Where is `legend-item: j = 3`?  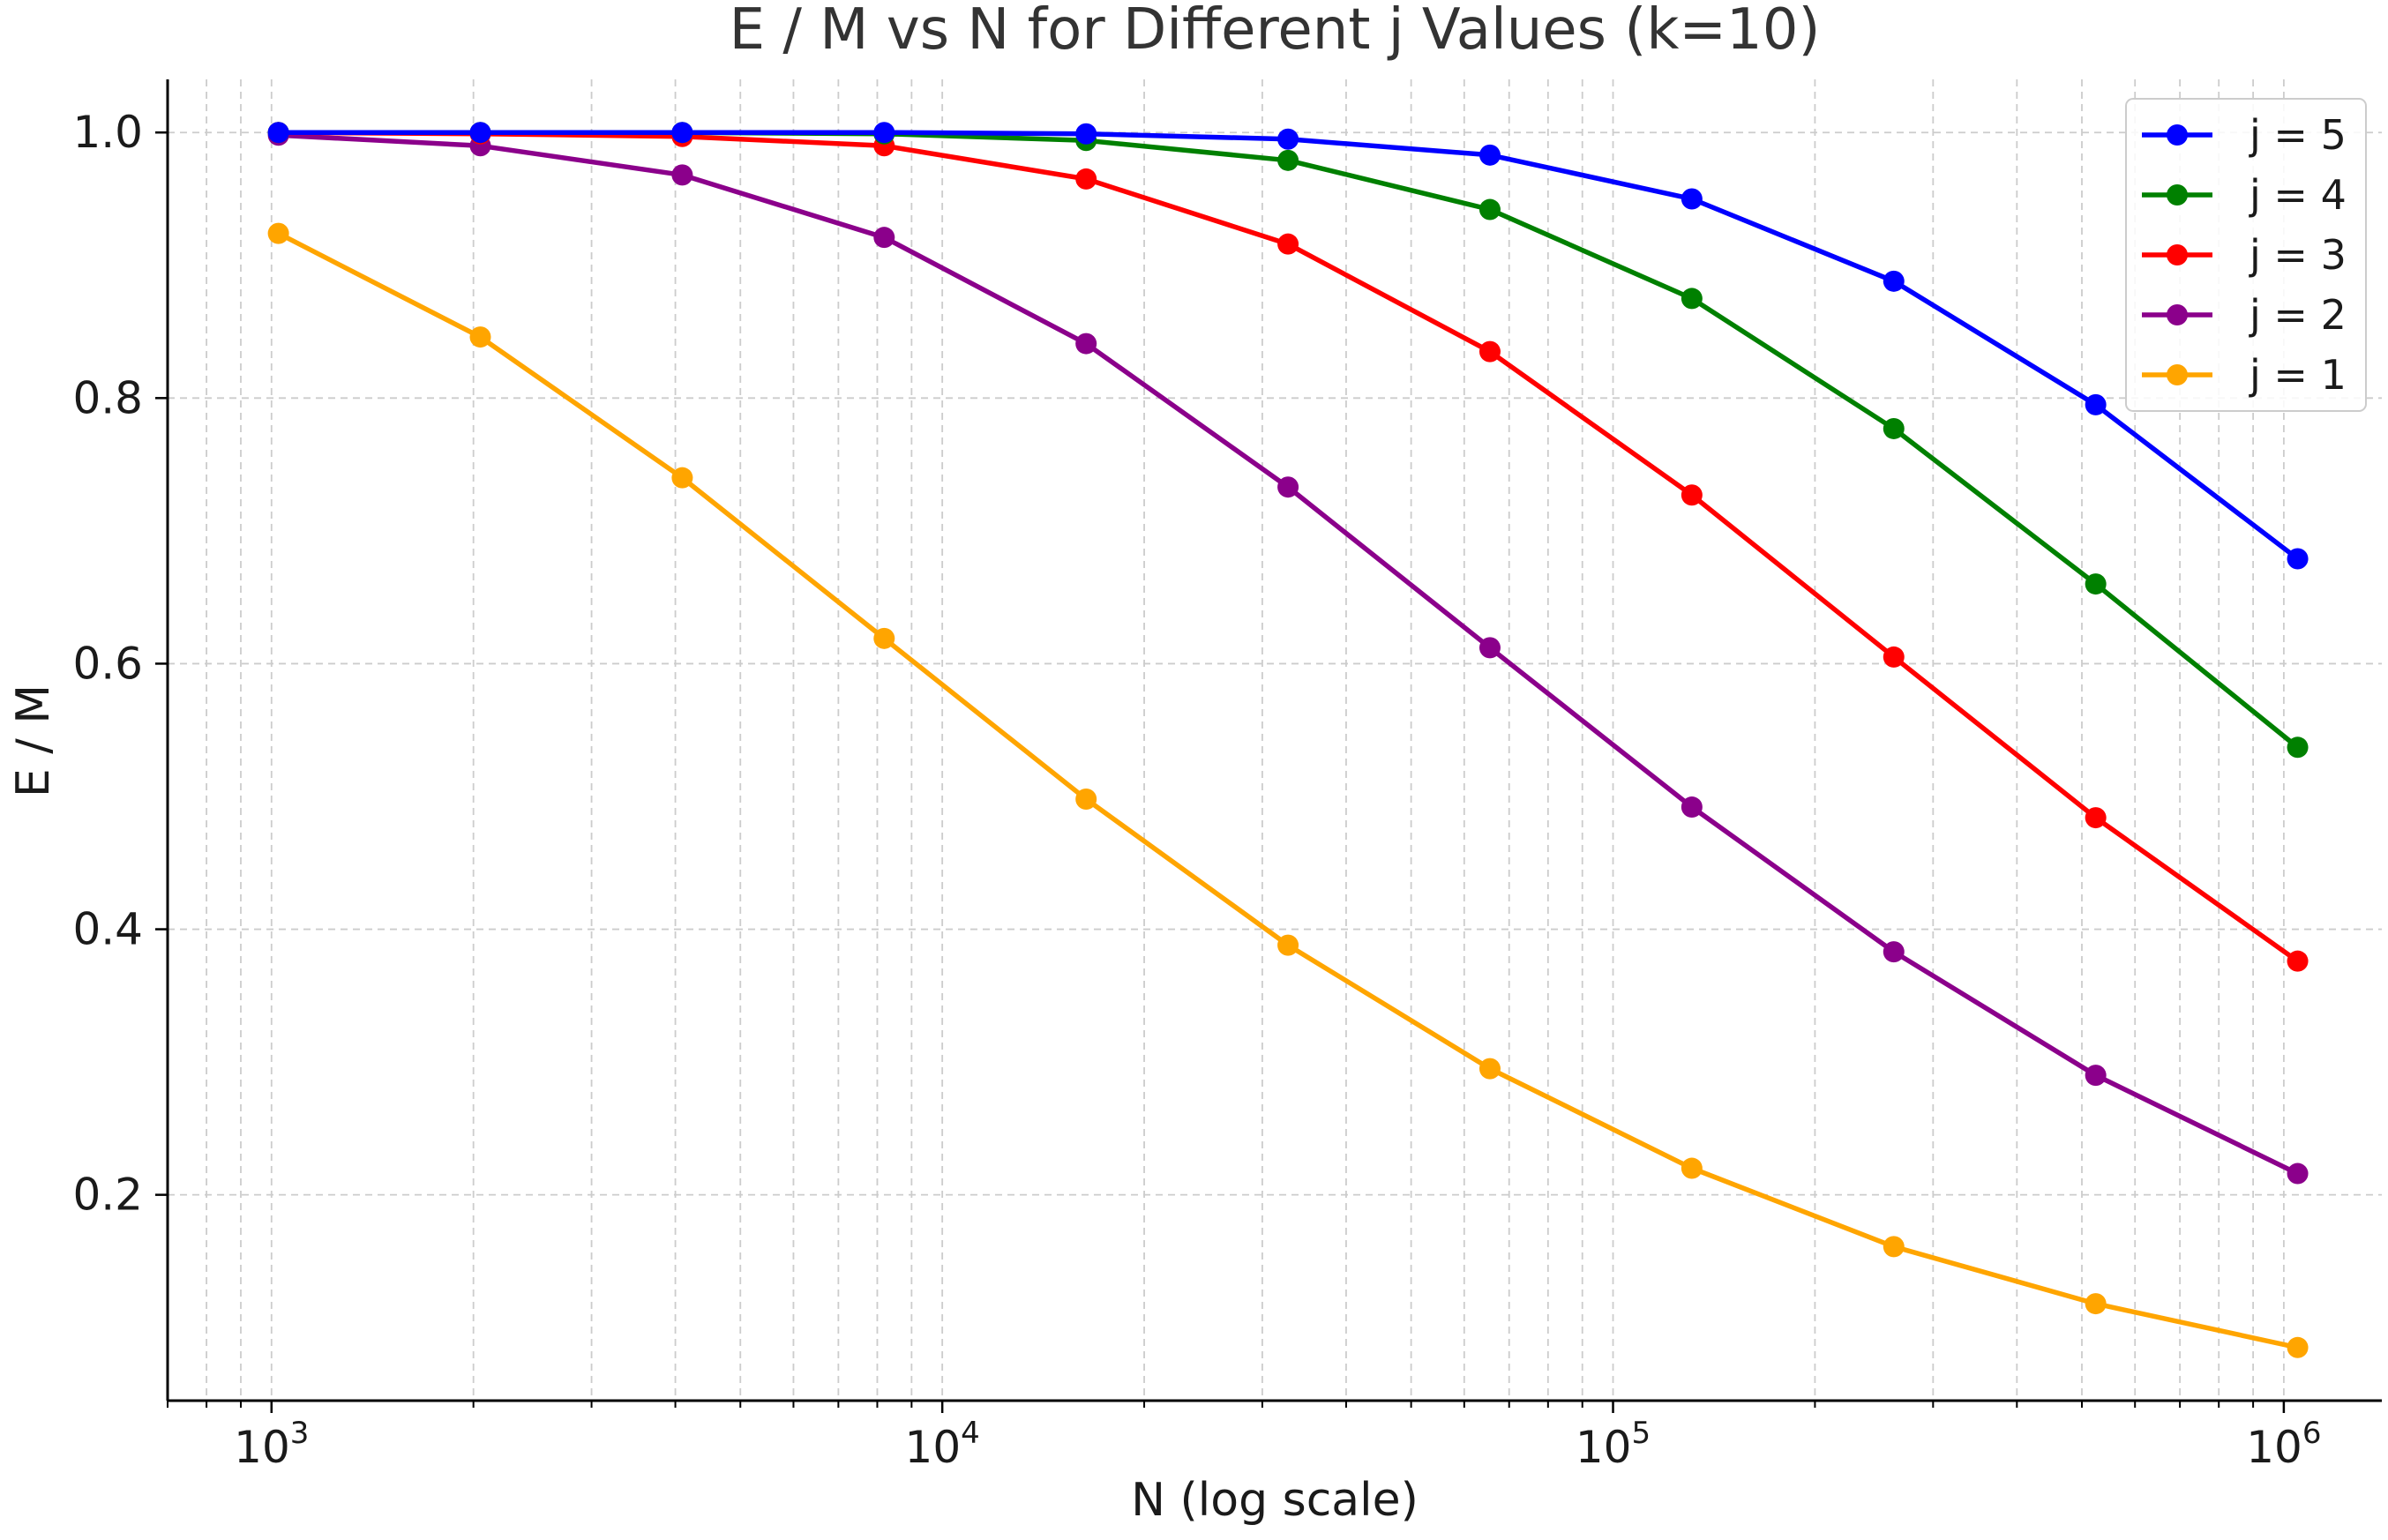
legend-item: j = 3 is located at coordinates (2244, 255).